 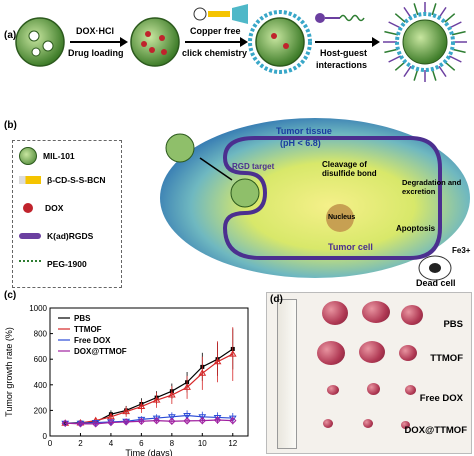 I want to click on peg-icon, so click(x=30, y=264).